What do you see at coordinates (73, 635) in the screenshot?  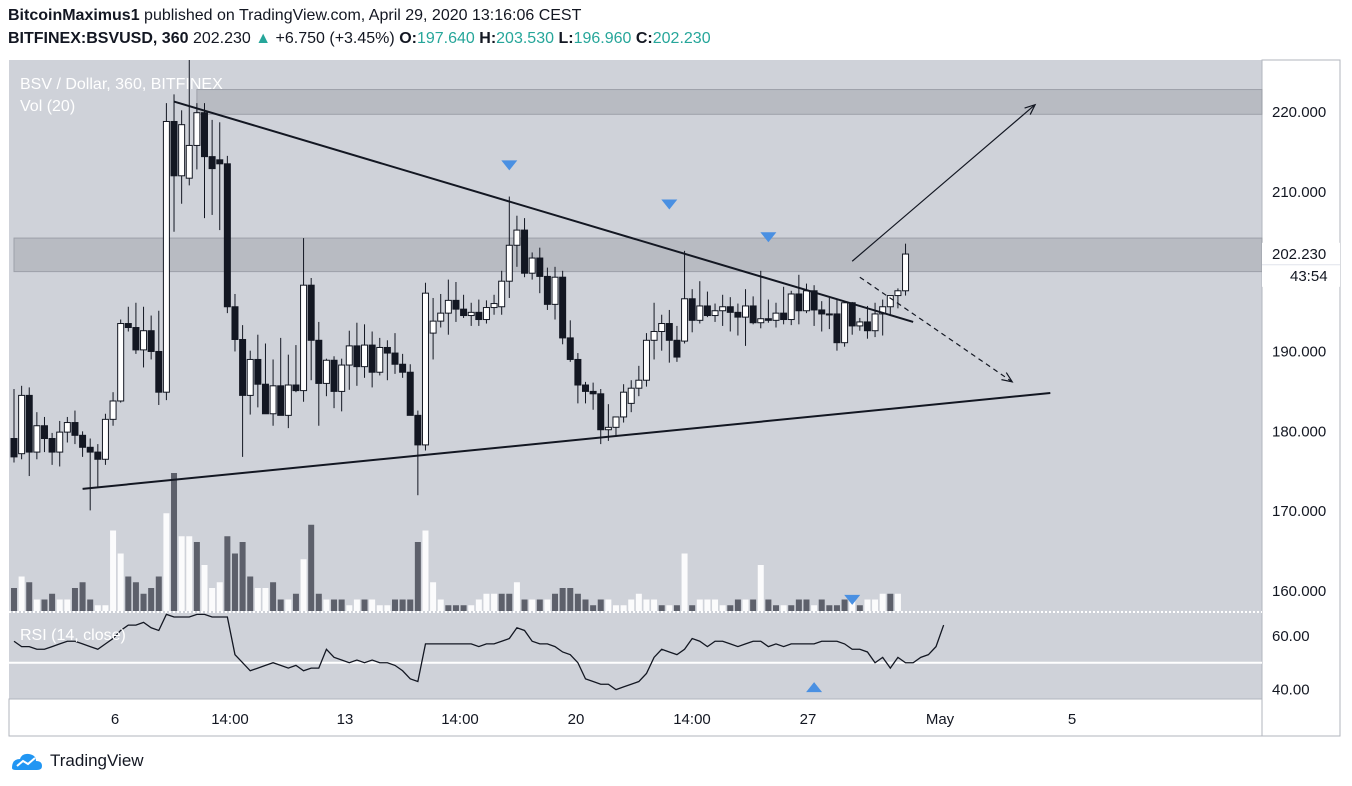 I see `rsi-legend: RSI (14, close)` at bounding box center [73, 635].